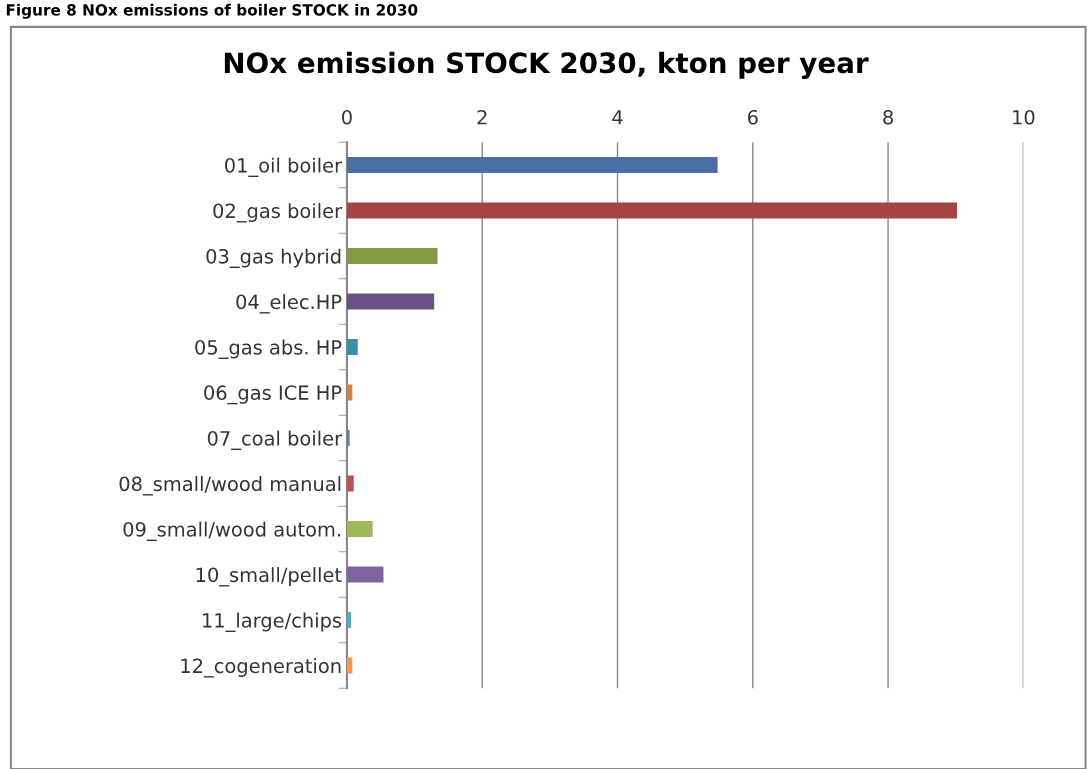 The image size is (1091, 769). Describe the element at coordinates (268, 349) in the screenshot. I see `y-tick-label: 05_gas abs. HP` at that location.